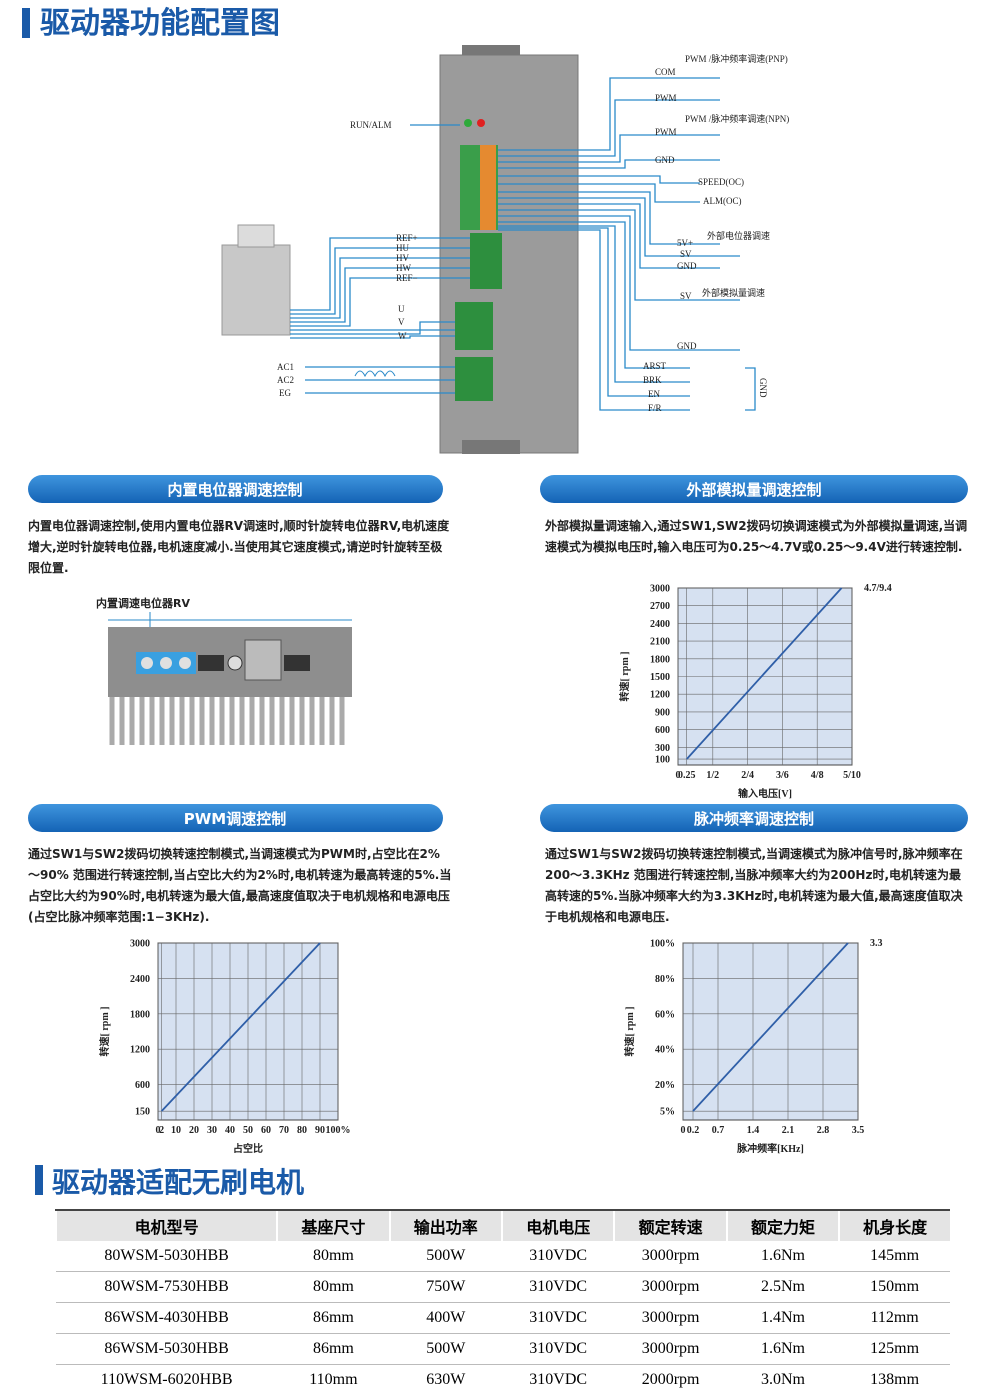  Describe the element at coordinates (140, 1050) in the screenshot. I see `y-tick-label: 1200` at that location.